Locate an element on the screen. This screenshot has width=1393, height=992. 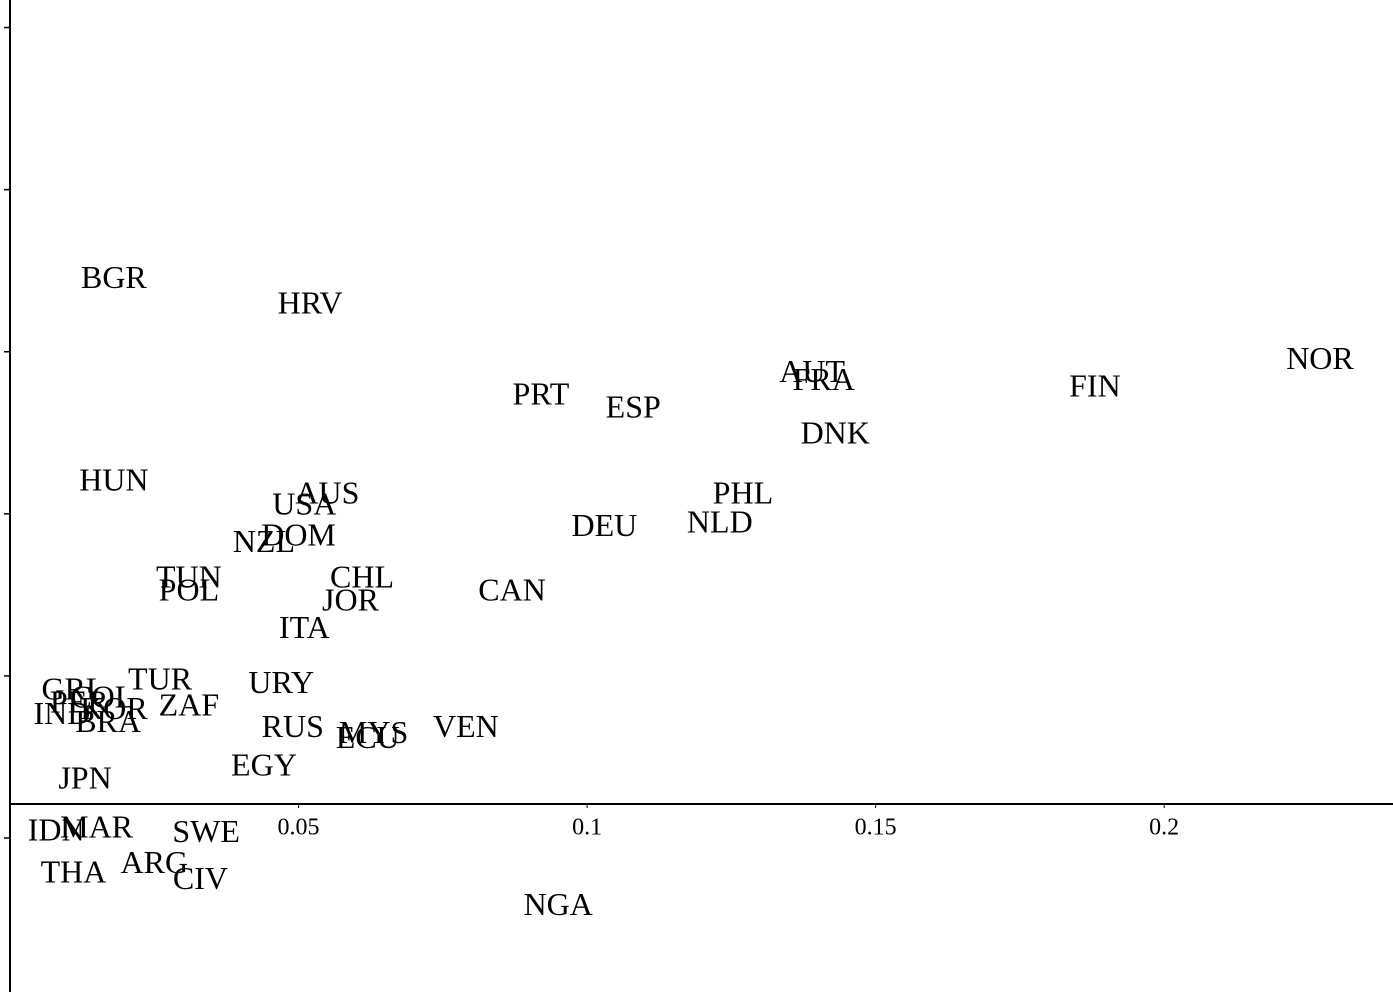
point-label: DOM is located at coordinates (298, 534).